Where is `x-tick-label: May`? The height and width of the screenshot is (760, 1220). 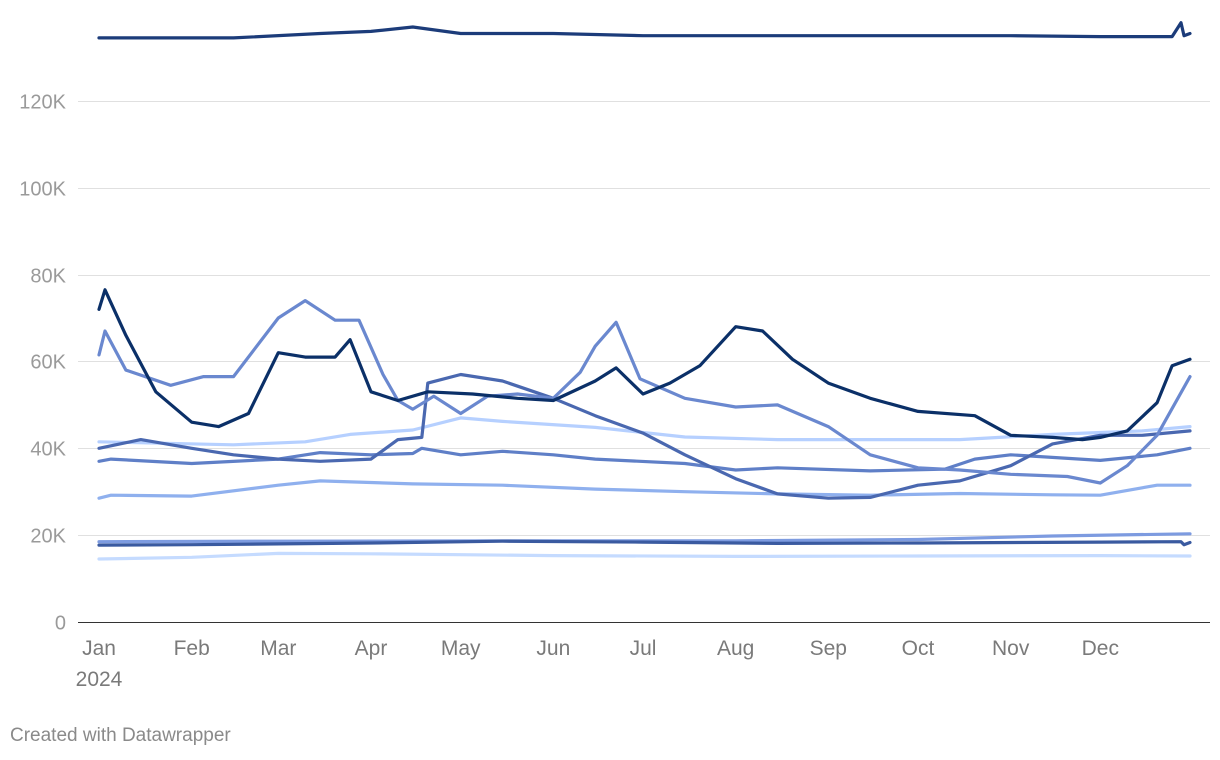
x-tick-label: May is located at coordinates (461, 648).